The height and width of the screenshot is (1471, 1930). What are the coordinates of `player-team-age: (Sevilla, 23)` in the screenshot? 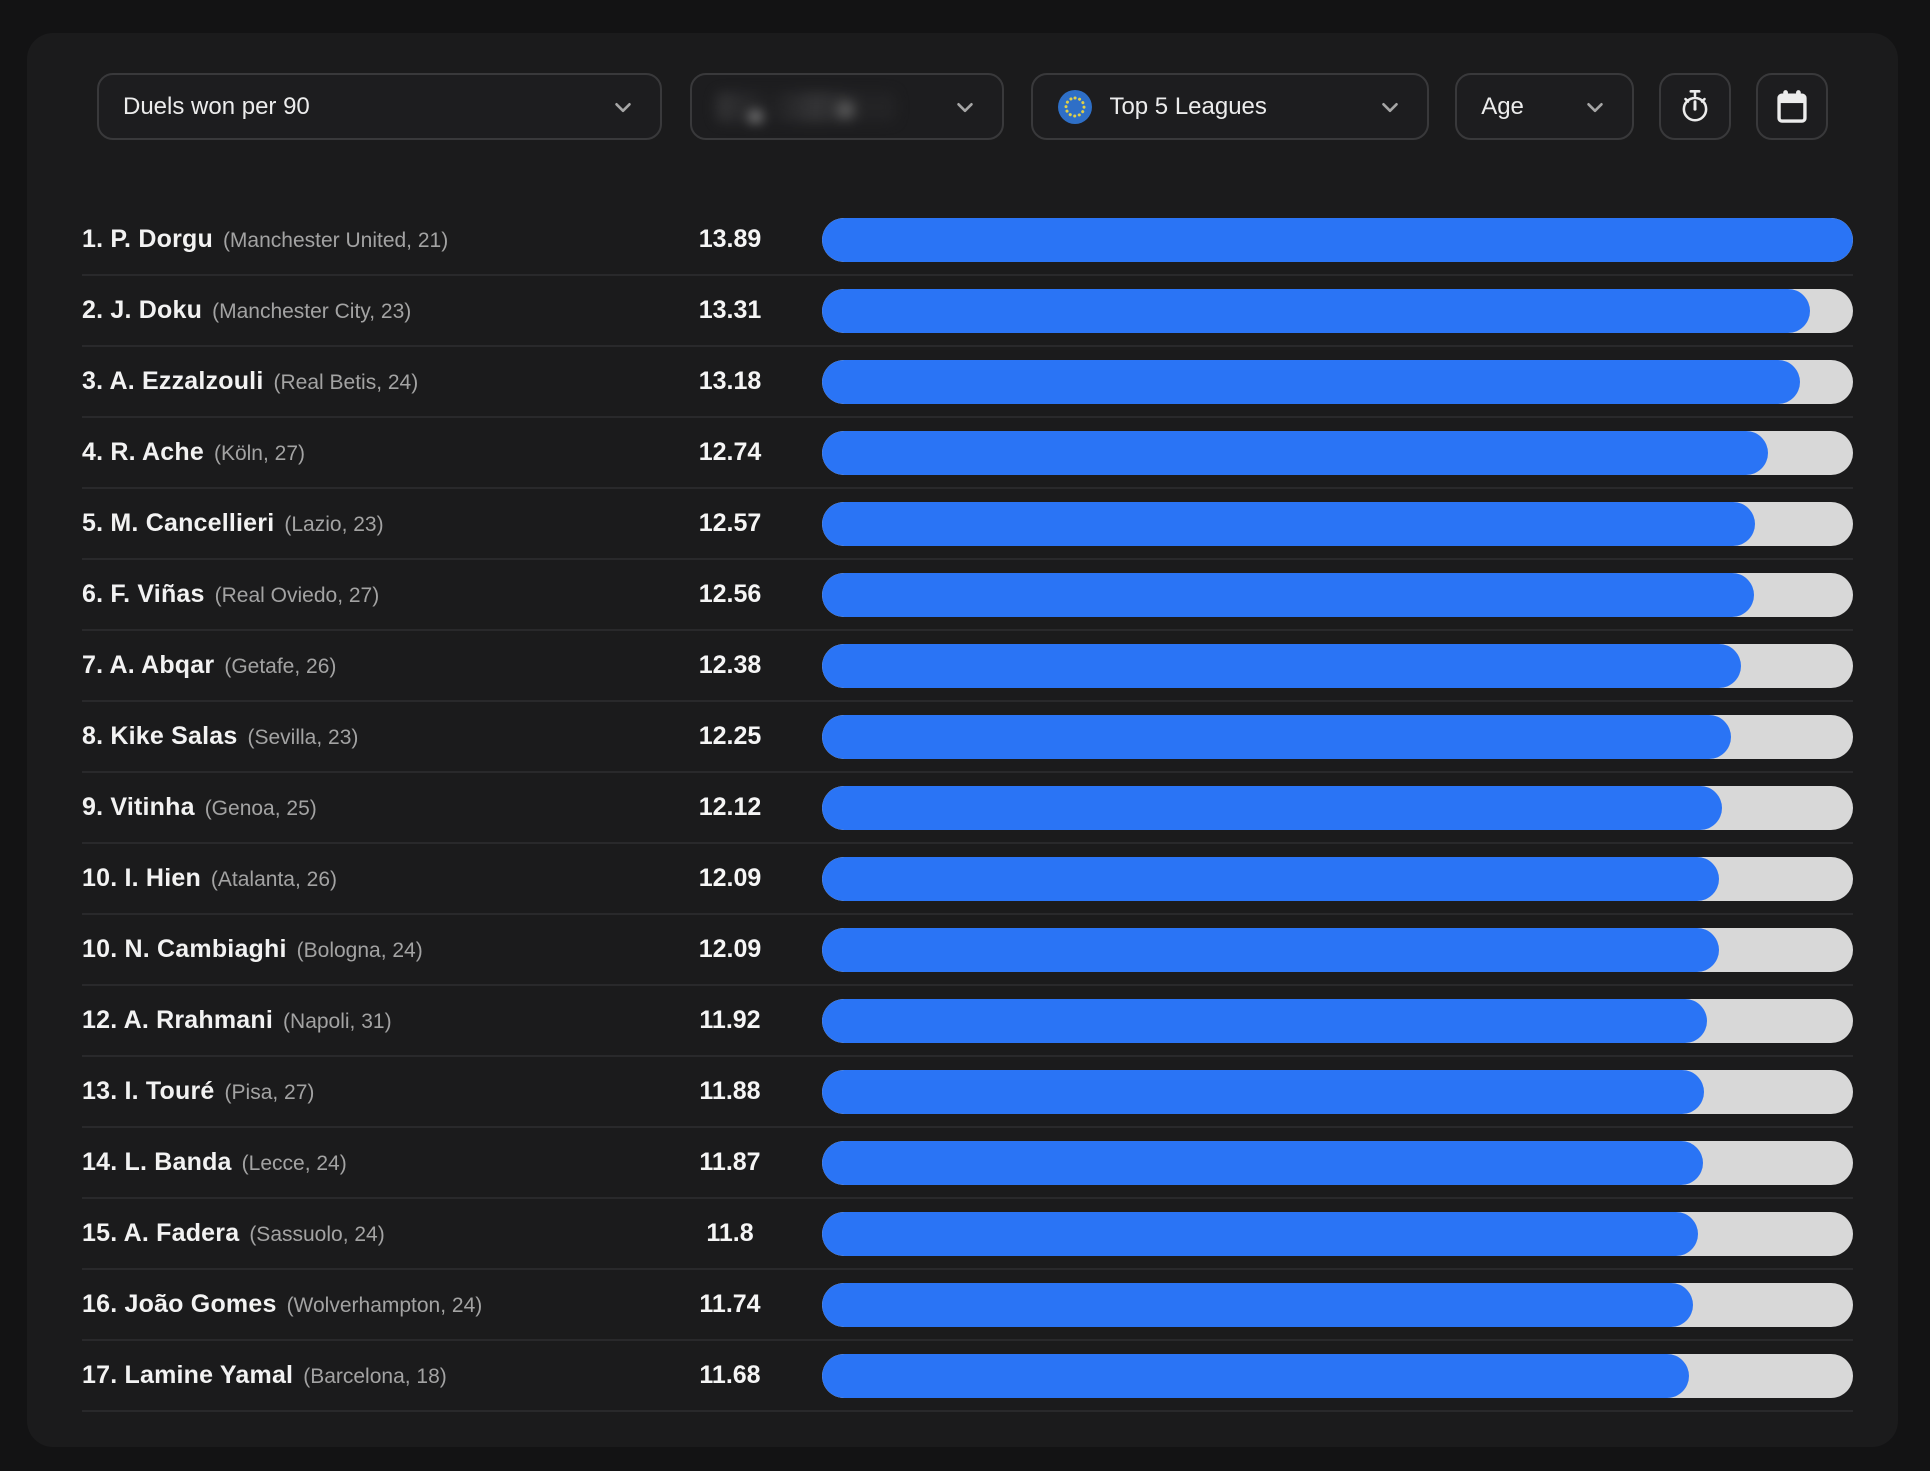 It's located at (303, 737).